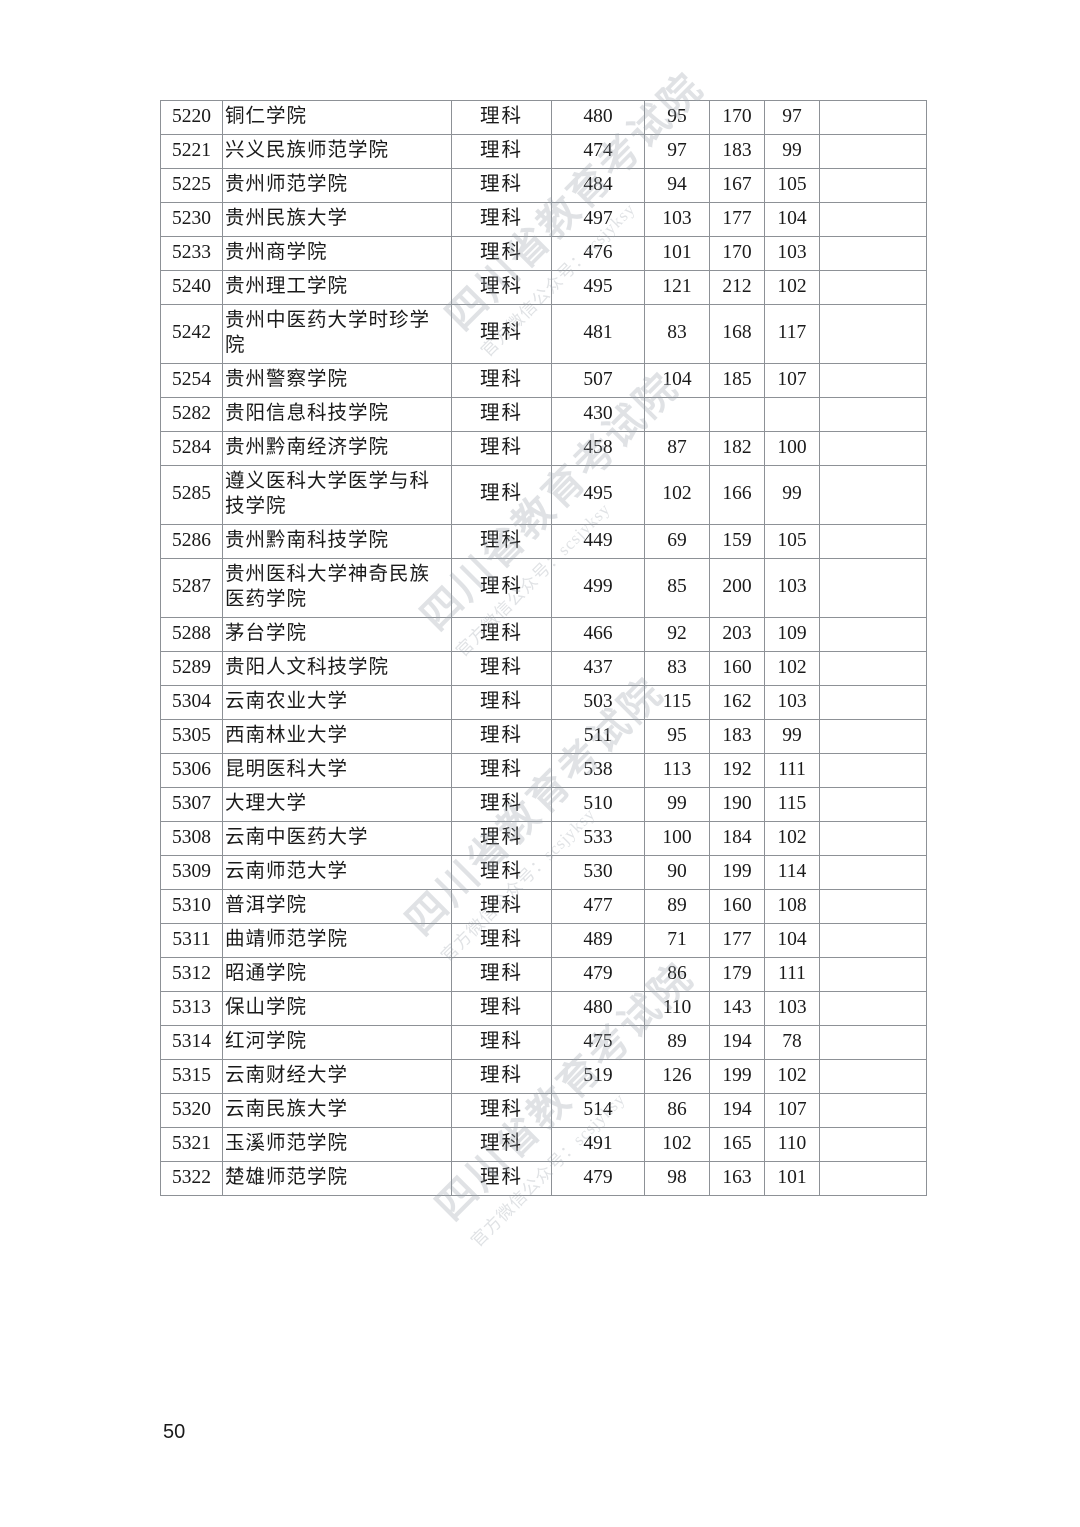  I want to click on cell-code: 5221, so click(191, 151).